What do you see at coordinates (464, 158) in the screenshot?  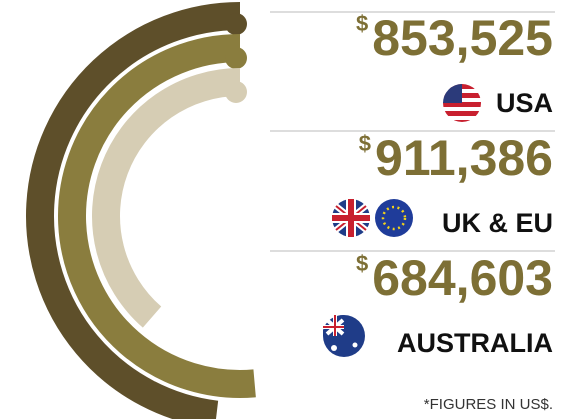 I see `value-label: 911,386` at bounding box center [464, 158].